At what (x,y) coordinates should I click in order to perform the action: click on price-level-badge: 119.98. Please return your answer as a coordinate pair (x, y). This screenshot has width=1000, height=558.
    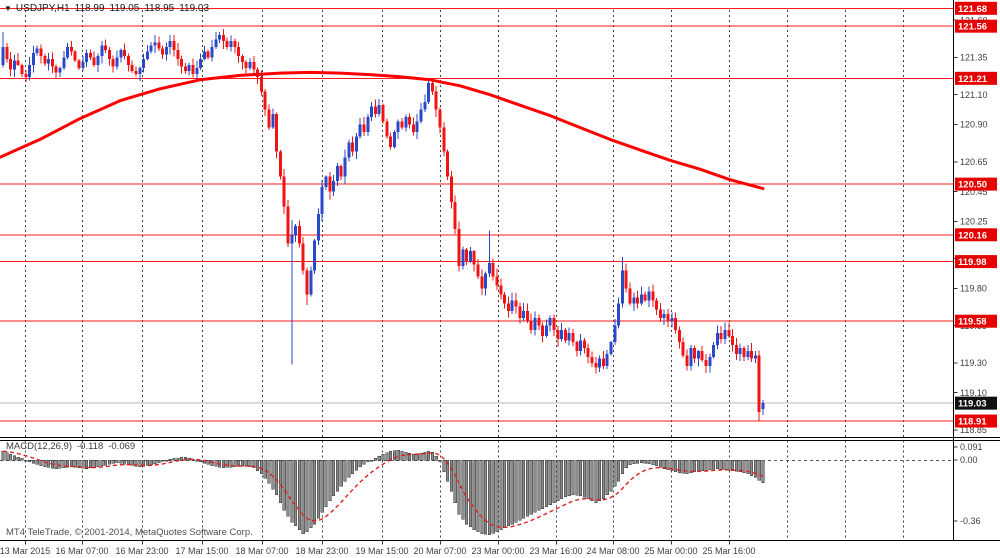
    Looking at the image, I should click on (972, 262).